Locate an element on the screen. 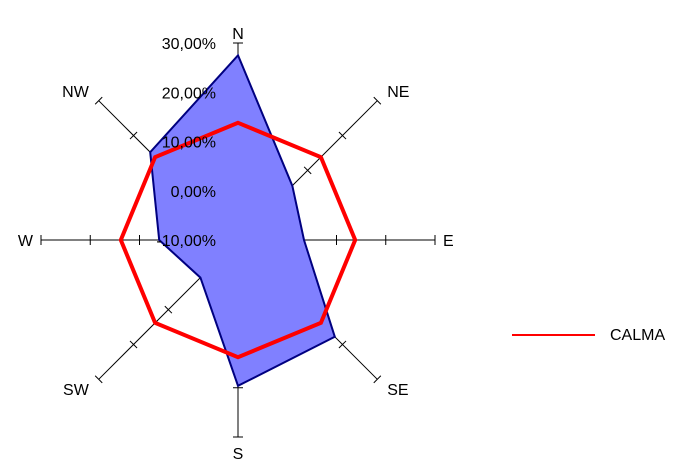  legend-label-calma: CALMA is located at coordinates (637, 335).